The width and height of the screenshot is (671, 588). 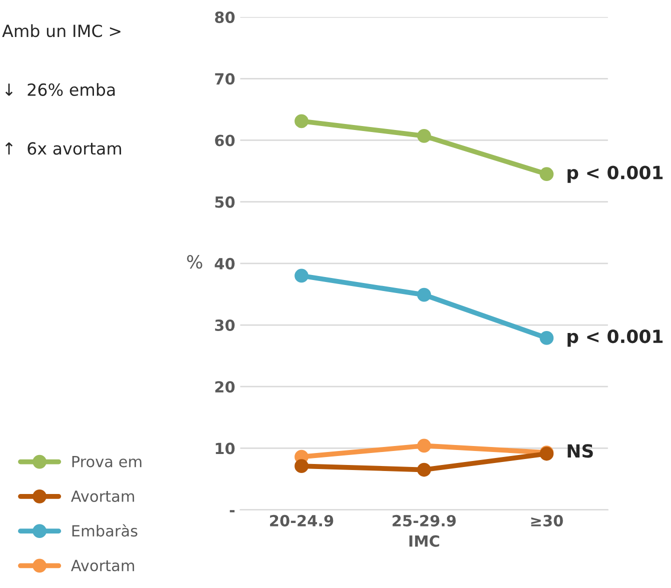 What do you see at coordinates (225, 448) in the screenshot?
I see `y-tick-label: 10` at bounding box center [225, 448].